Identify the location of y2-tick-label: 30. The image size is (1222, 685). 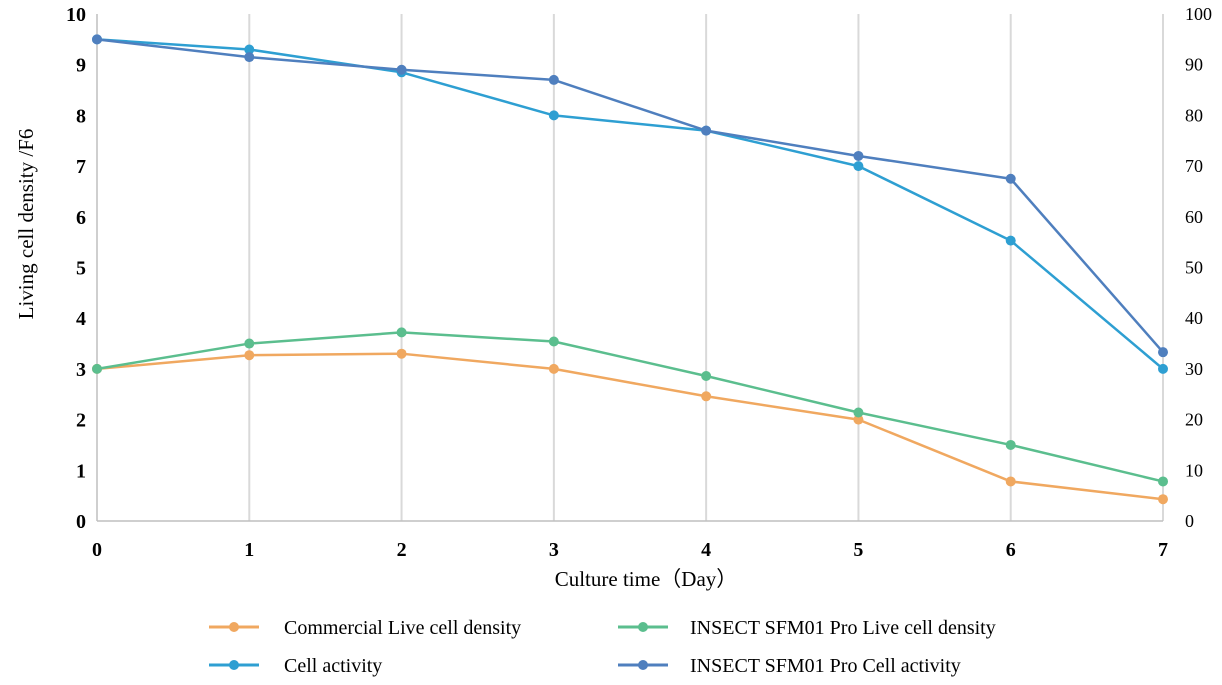
(1194, 369).